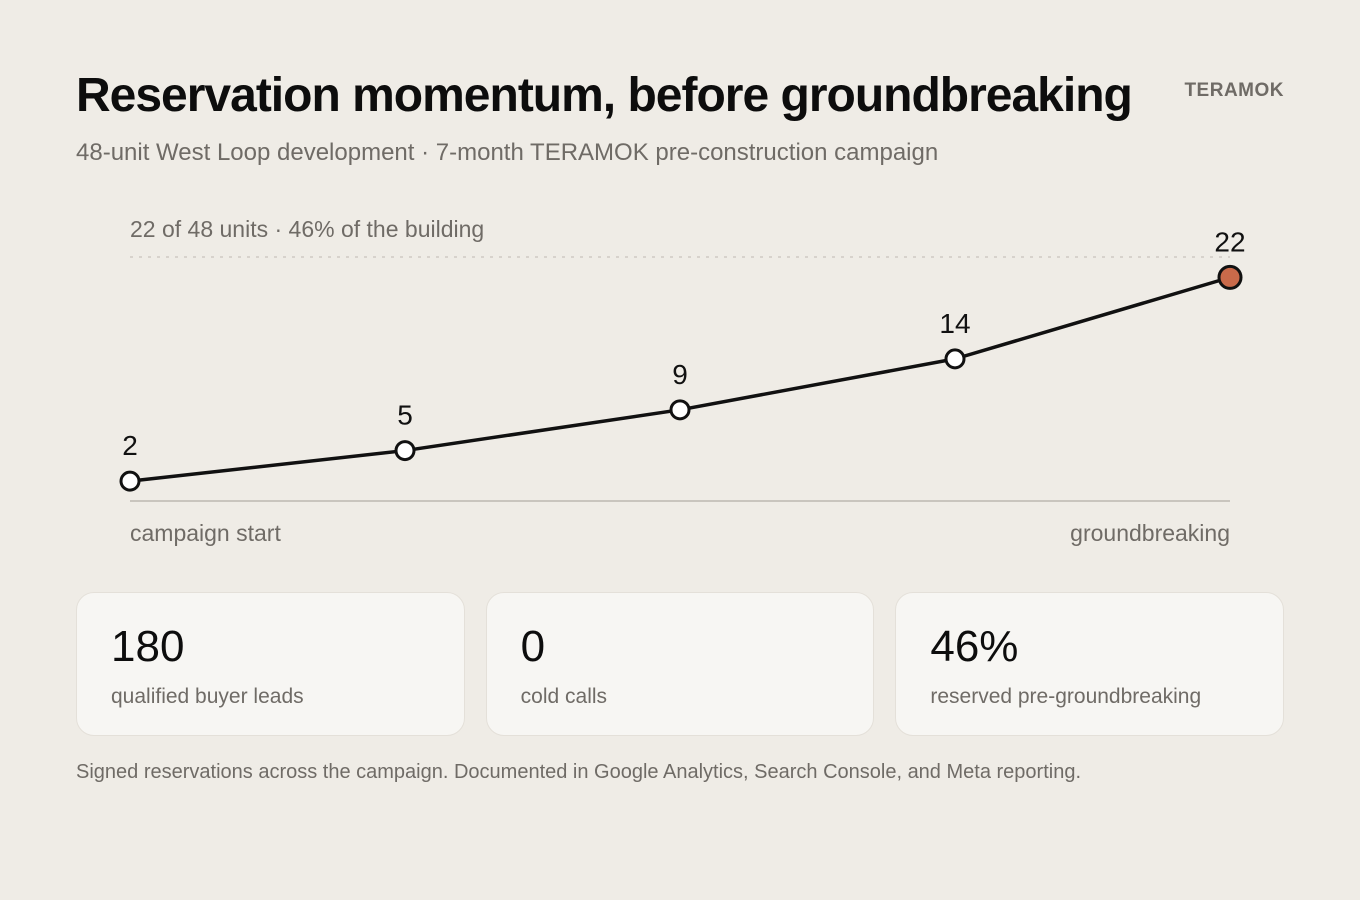 The height and width of the screenshot is (900, 1360). What do you see at coordinates (1234, 90) in the screenshot?
I see `brand-logo-text: TERAMOK` at bounding box center [1234, 90].